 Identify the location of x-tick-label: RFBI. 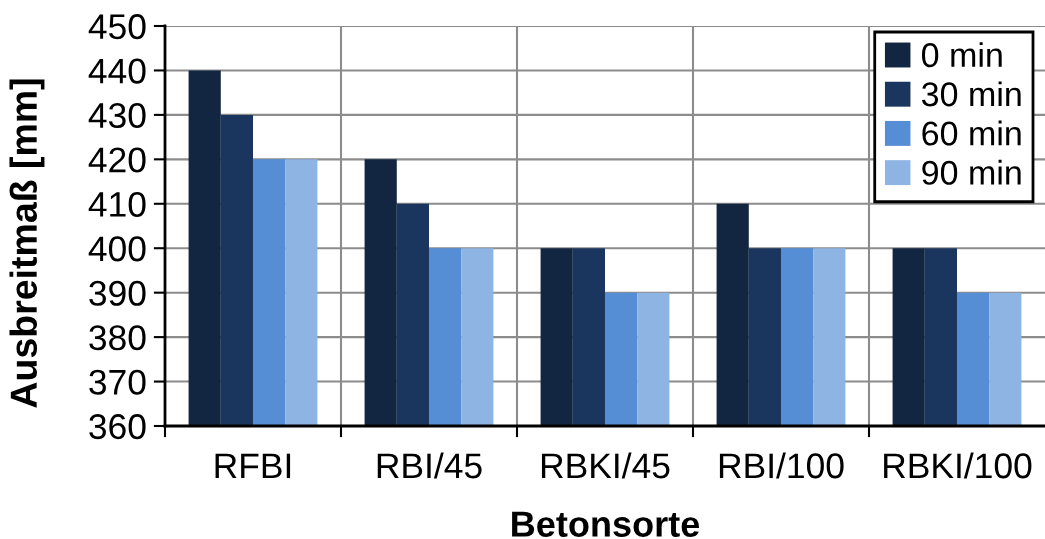
(253, 466).